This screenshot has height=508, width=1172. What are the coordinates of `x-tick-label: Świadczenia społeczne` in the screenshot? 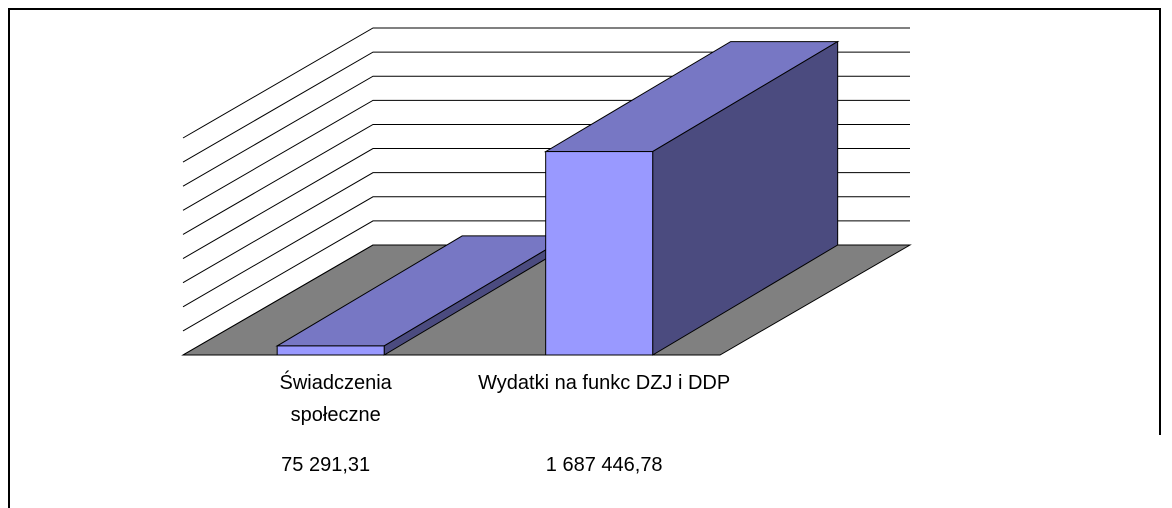 It's located at (335, 399).